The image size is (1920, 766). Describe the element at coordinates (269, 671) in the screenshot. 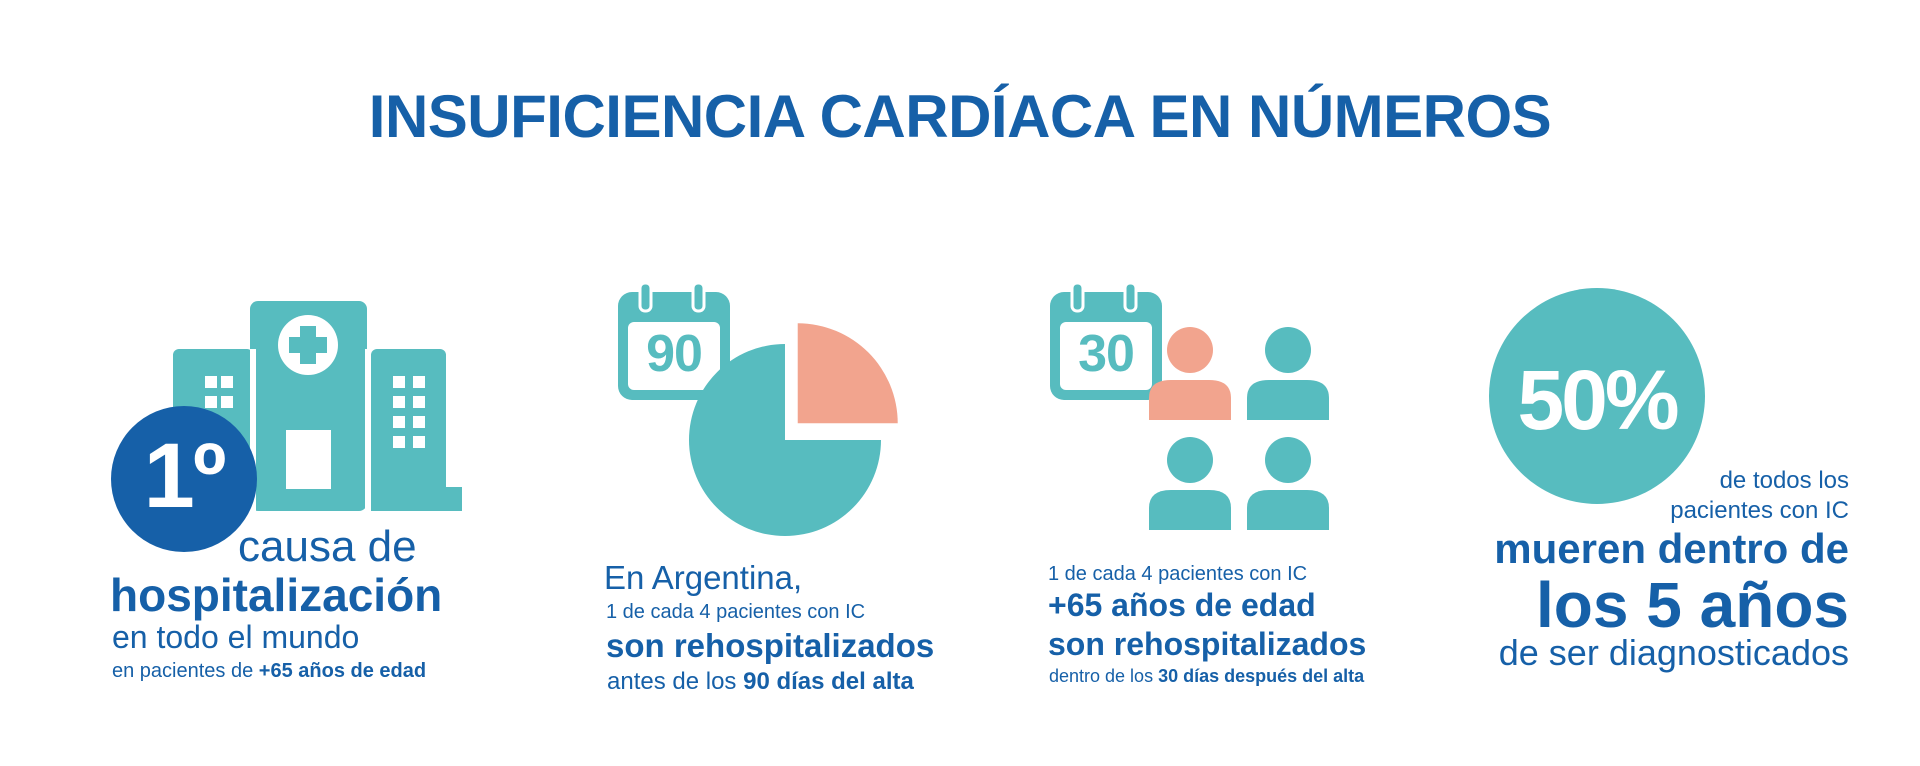

I see `p1-line4: en pacientes de +65 años de edad` at that location.